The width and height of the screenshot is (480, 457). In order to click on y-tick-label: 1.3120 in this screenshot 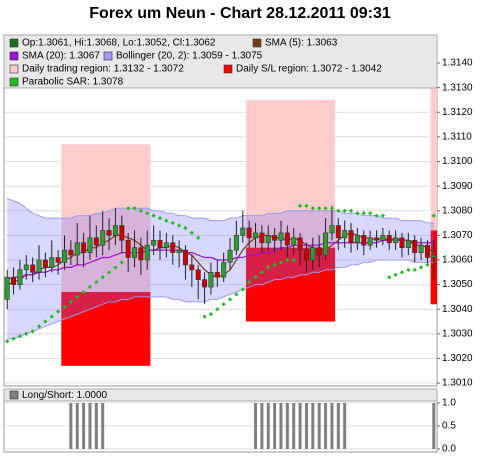, I will do `click(457, 112)`.